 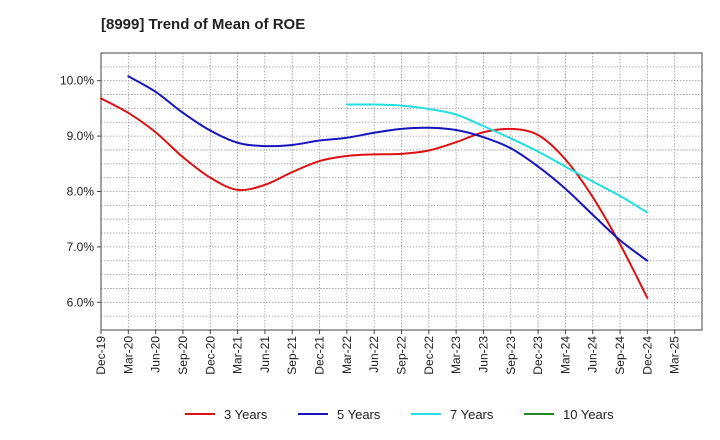 What do you see at coordinates (81, 302) in the screenshot?
I see `y-tick-label: 6.0%` at bounding box center [81, 302].